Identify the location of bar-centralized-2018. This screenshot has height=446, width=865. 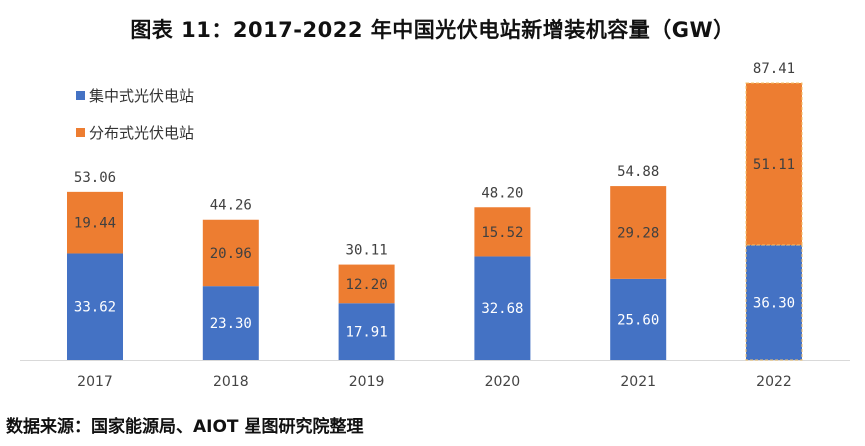
(230, 323).